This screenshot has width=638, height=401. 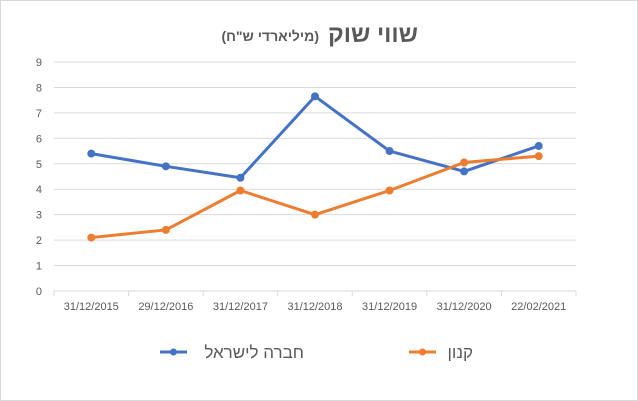 I want to click on chart-subtitle: (מיליארדי ש"ח), so click(x=270, y=36).